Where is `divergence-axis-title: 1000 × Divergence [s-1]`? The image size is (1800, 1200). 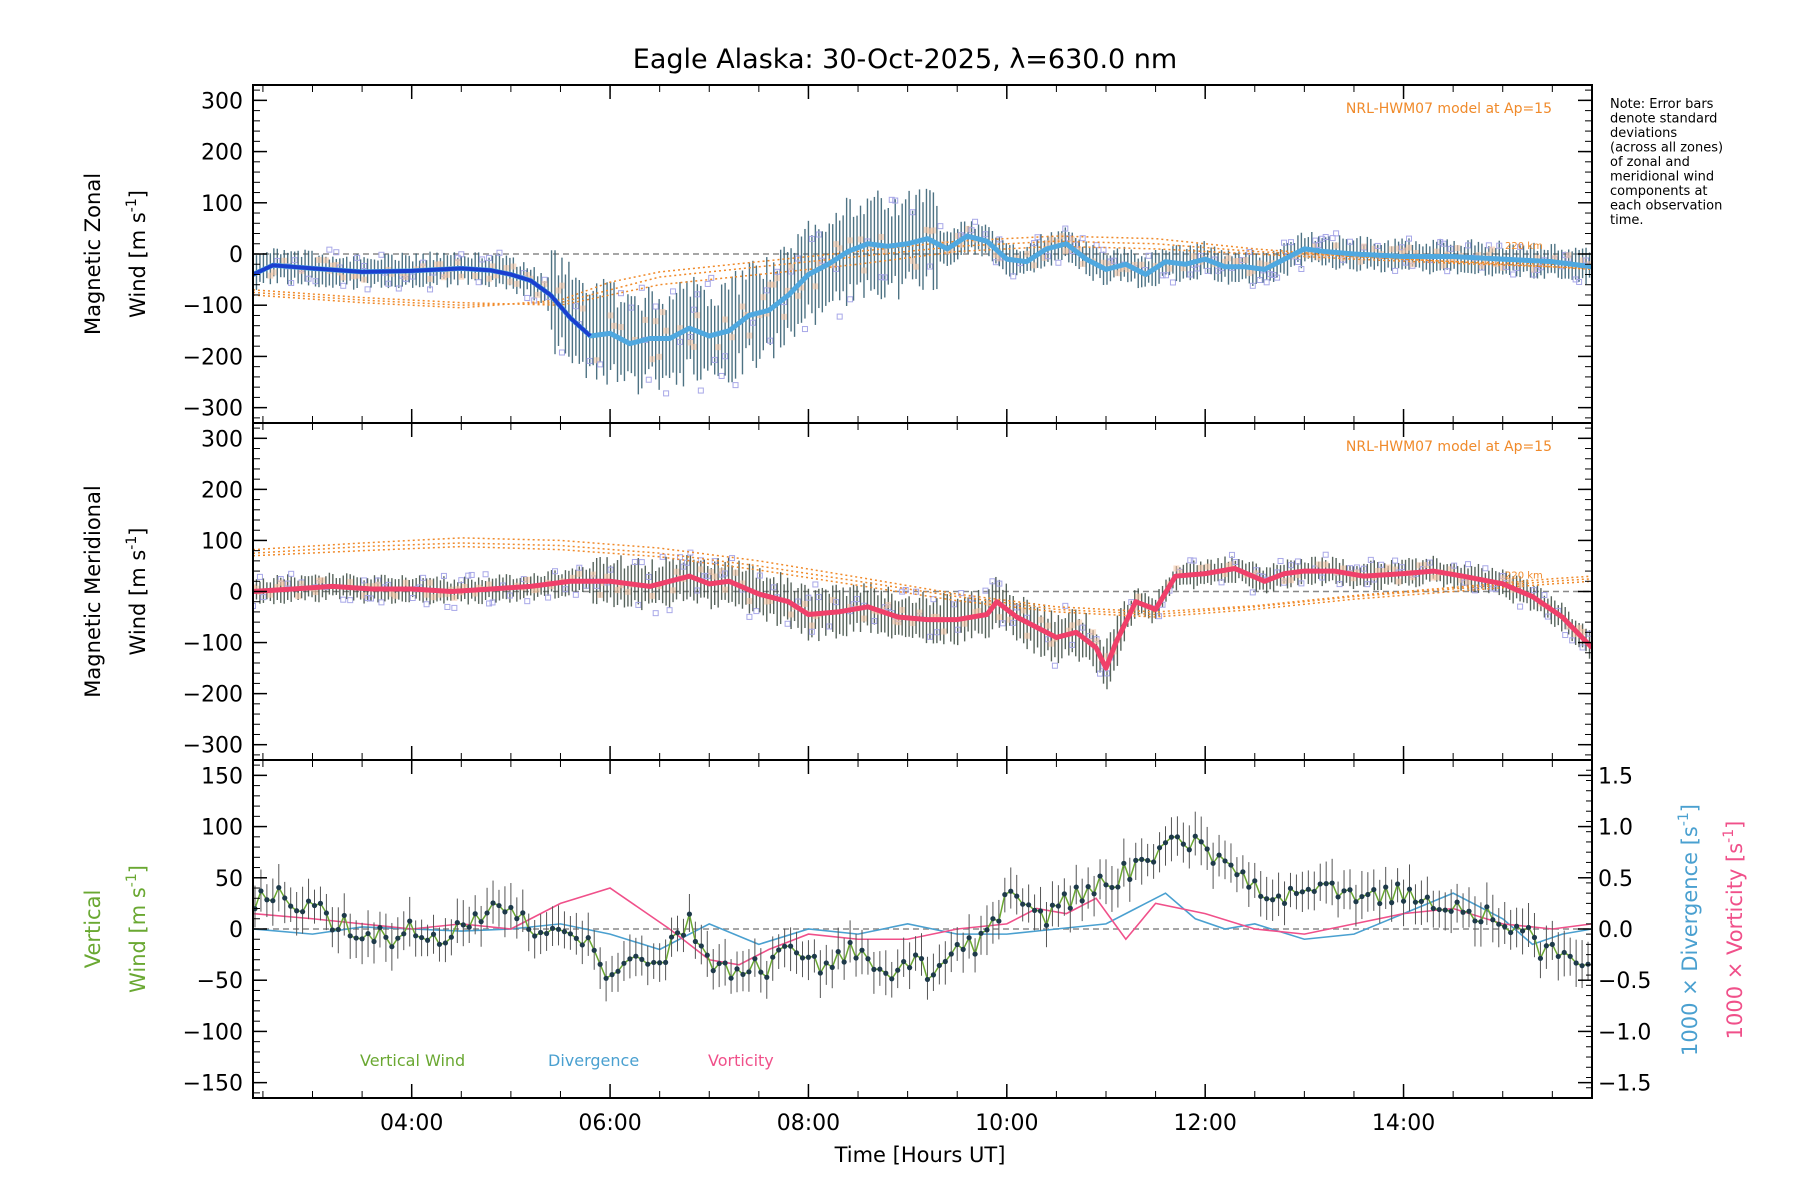
divergence-axis-title: 1000 × Divergence [s-1] is located at coordinates (1689, 930).